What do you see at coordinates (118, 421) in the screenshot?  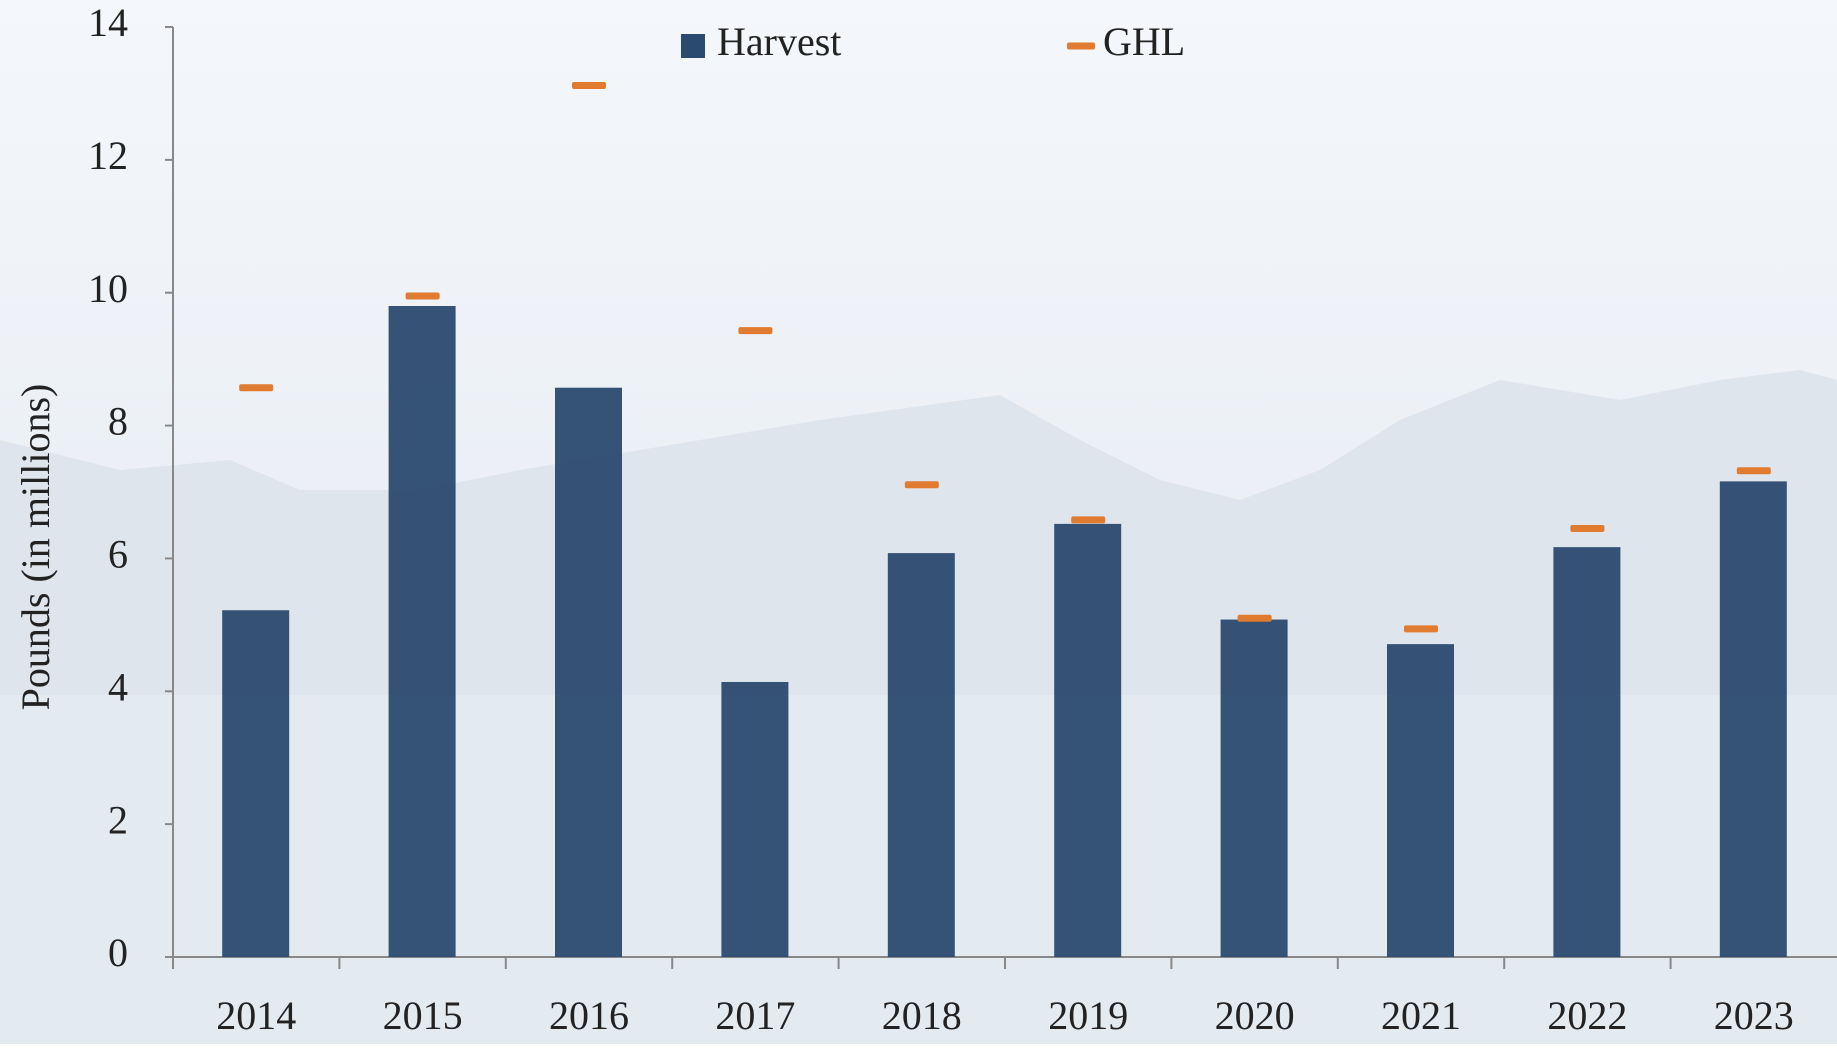 I see `y-tick-label: 8` at bounding box center [118, 421].